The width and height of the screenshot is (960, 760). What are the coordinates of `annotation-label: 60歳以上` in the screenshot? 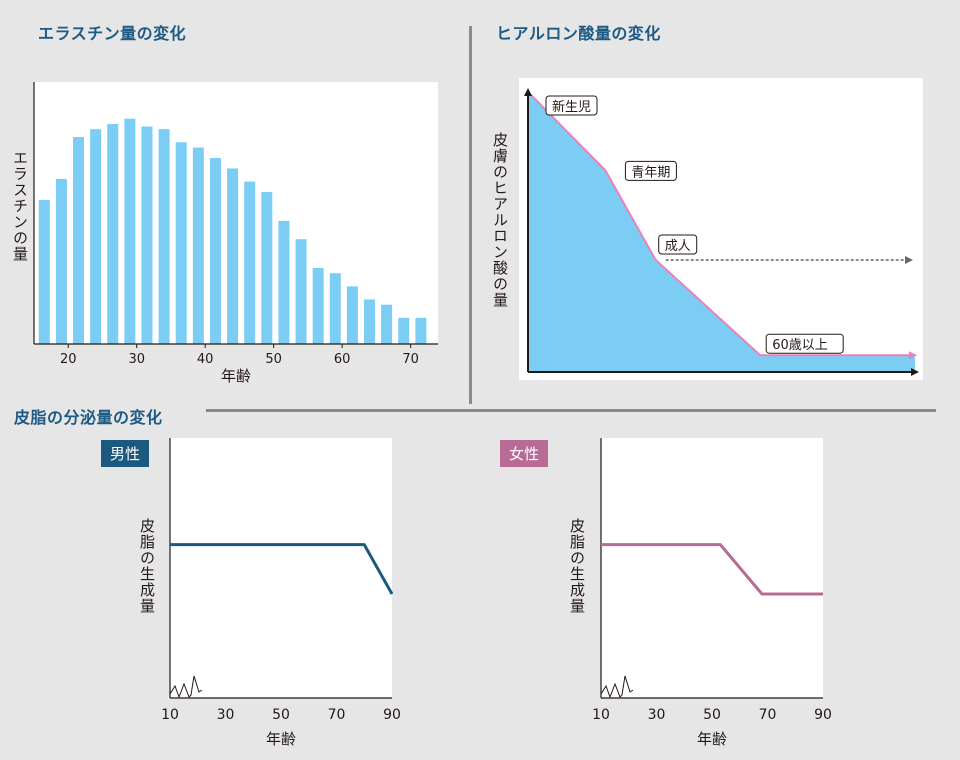 It's located at (800, 345).